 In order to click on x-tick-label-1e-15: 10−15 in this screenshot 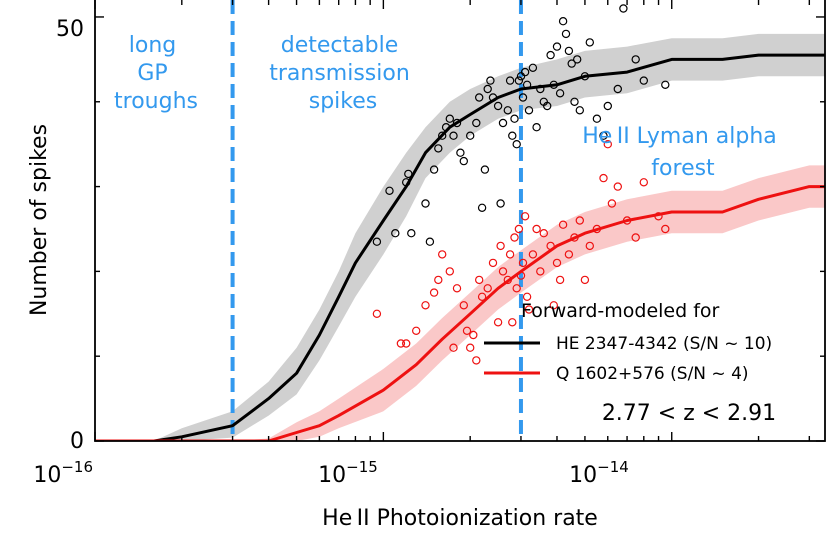, I will do `click(348, 473)`.